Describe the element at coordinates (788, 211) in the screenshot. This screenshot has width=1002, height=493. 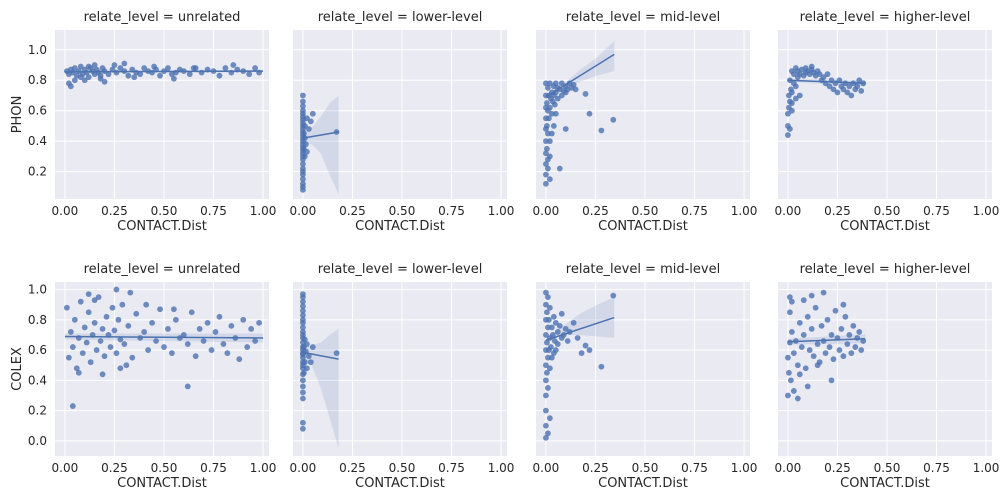
I see `x-tick-label: 0.00` at that location.